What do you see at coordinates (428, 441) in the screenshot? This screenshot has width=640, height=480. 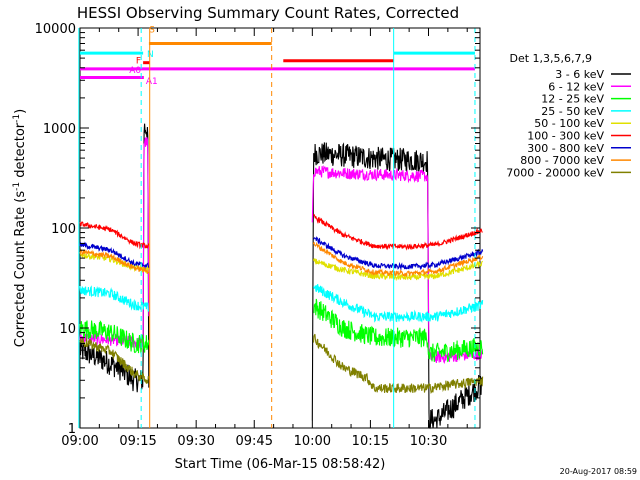 I see `x-tick-label: 10:30` at bounding box center [428, 441].